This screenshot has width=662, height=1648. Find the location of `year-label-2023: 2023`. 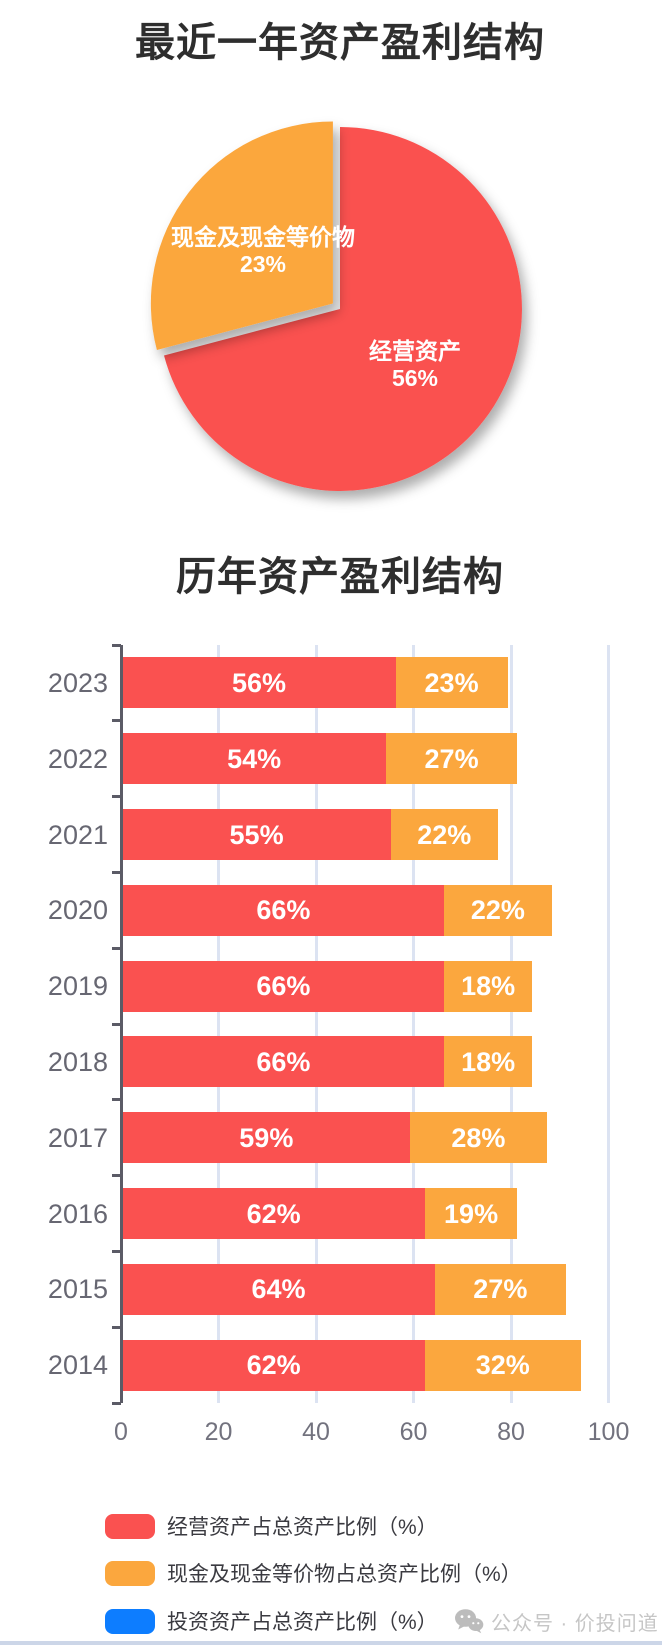

year-label-2023: 2023 is located at coordinates (77, 682).